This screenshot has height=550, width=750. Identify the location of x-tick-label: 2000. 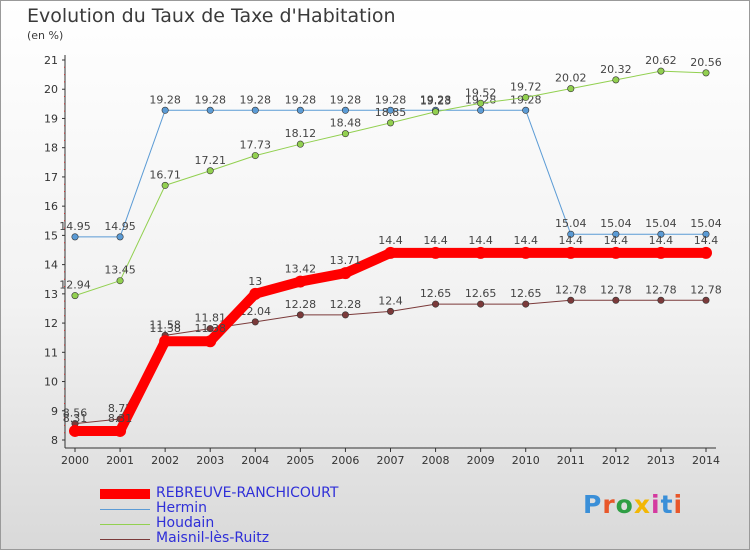
(75, 460).